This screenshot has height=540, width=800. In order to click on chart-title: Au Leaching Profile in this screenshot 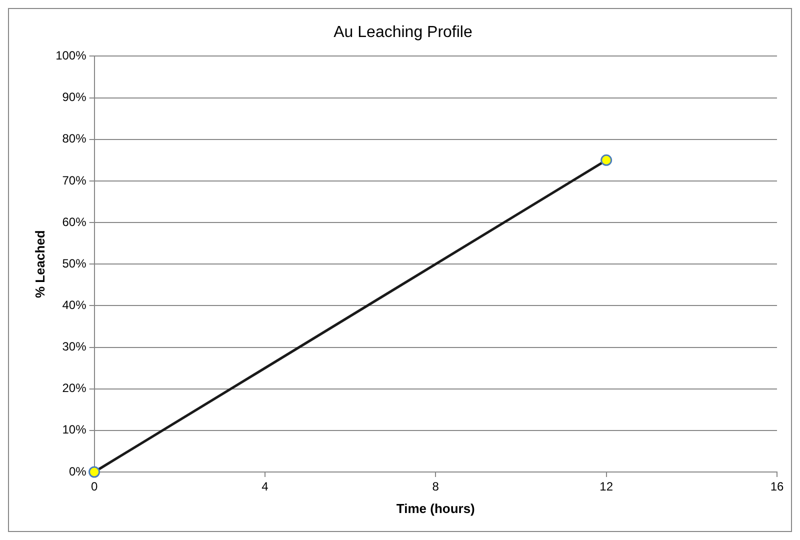, I will do `click(403, 33)`.